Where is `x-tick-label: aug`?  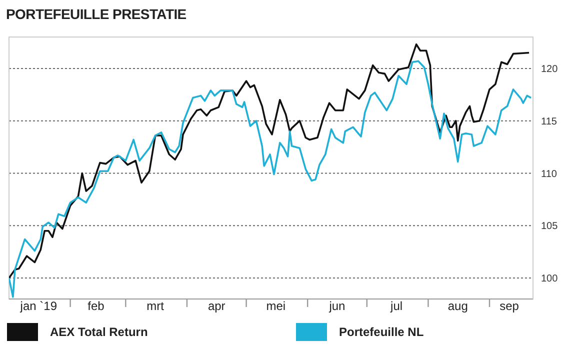 x-tick-label: aug is located at coordinates (458, 306).